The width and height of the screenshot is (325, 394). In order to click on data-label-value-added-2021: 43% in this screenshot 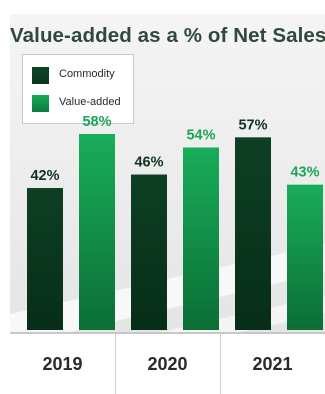, I will do `click(304, 173)`.